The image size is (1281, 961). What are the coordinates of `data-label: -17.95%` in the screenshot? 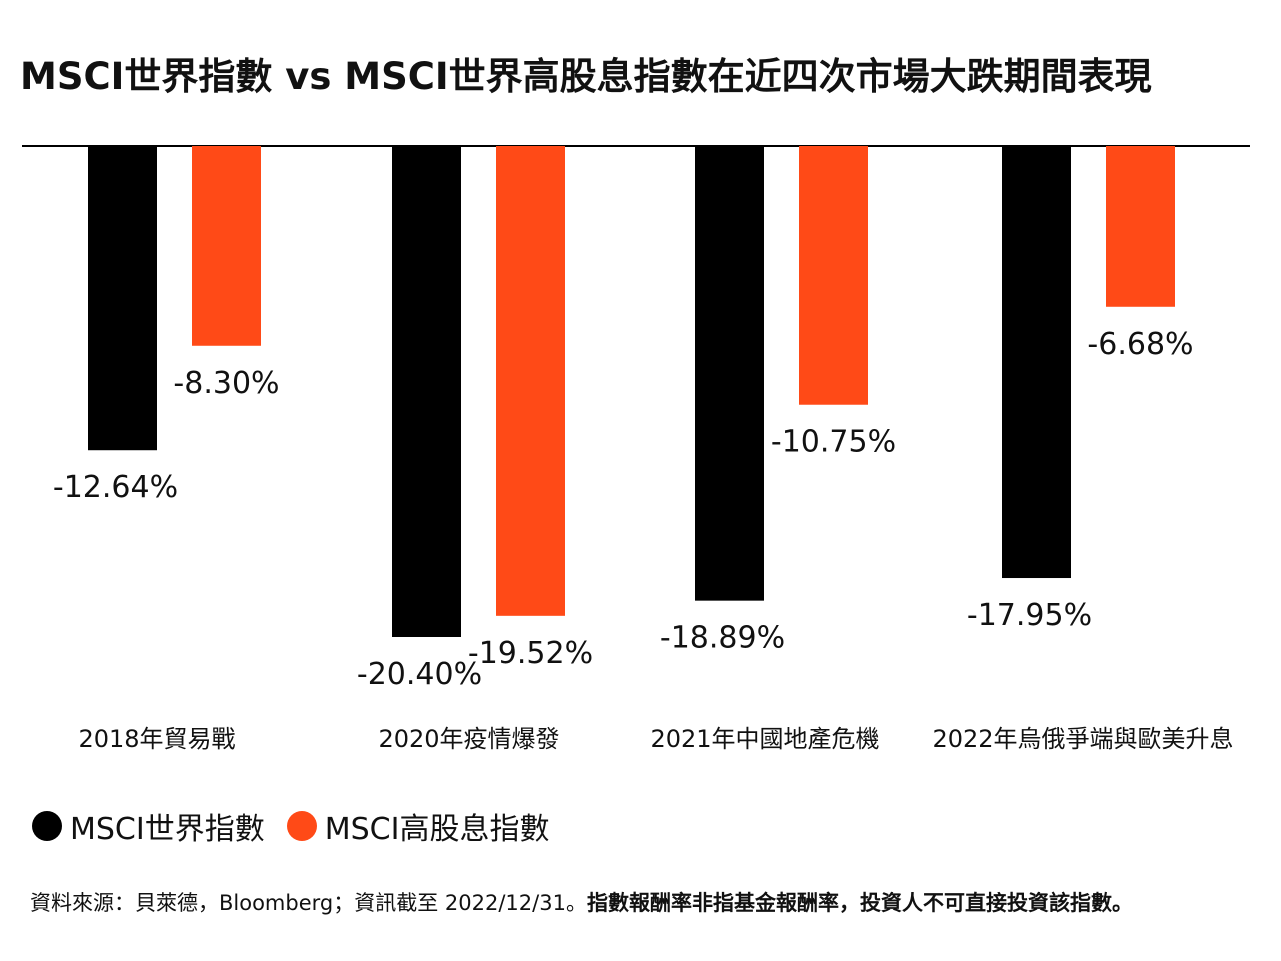 It's located at (1029, 615).